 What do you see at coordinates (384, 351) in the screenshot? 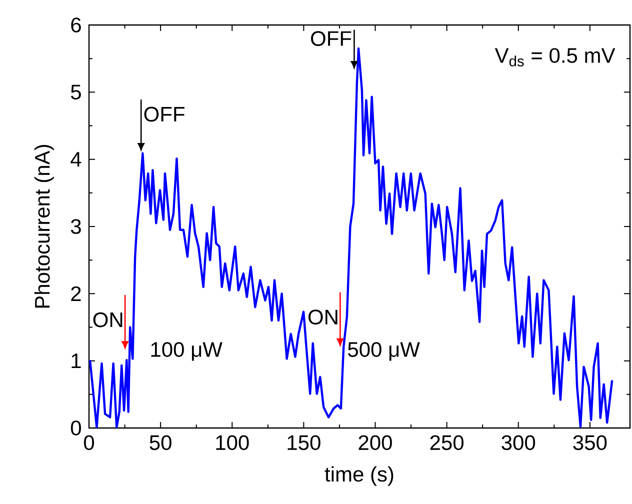
I see `annotation: 500 μW` at bounding box center [384, 351].